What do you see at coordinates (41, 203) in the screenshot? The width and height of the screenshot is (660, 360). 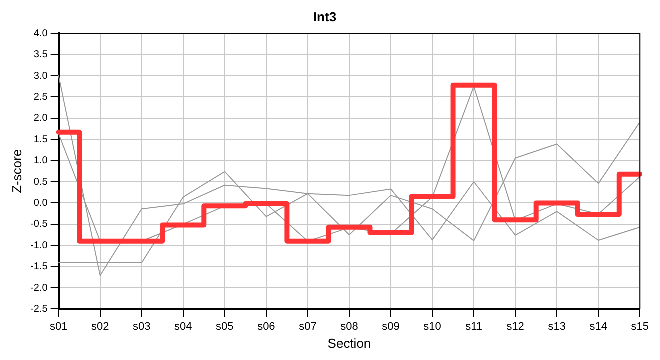 I see `y-tick-label: 0.0` at bounding box center [41, 203].